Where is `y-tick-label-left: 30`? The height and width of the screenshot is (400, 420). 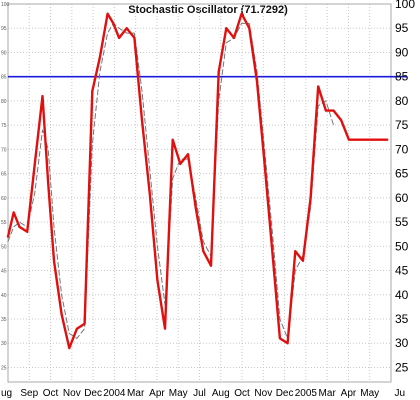
y-tick-label-left: 30 is located at coordinates (4, 344).